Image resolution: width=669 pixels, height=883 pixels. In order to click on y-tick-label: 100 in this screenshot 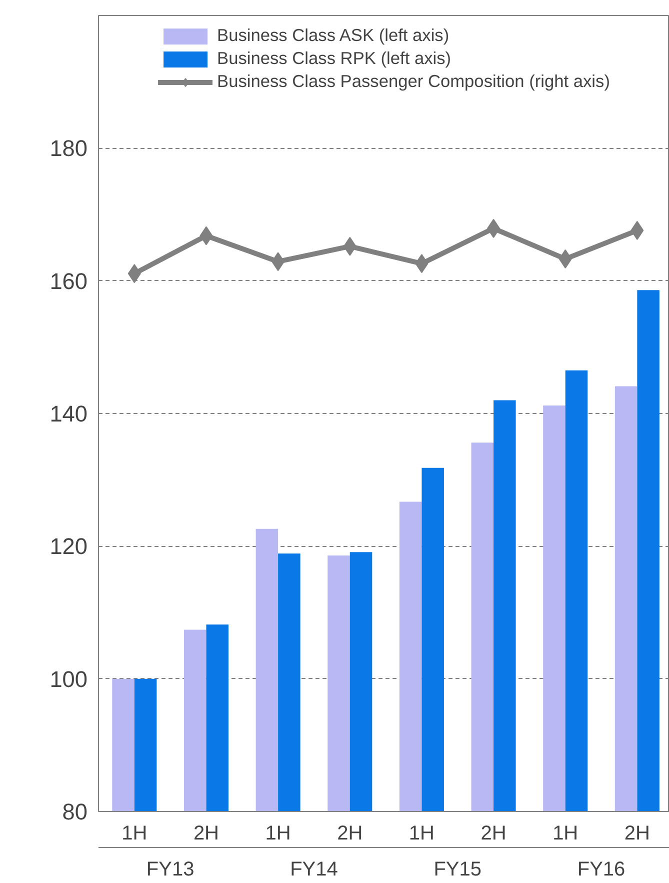, I will do `click(69, 679)`.